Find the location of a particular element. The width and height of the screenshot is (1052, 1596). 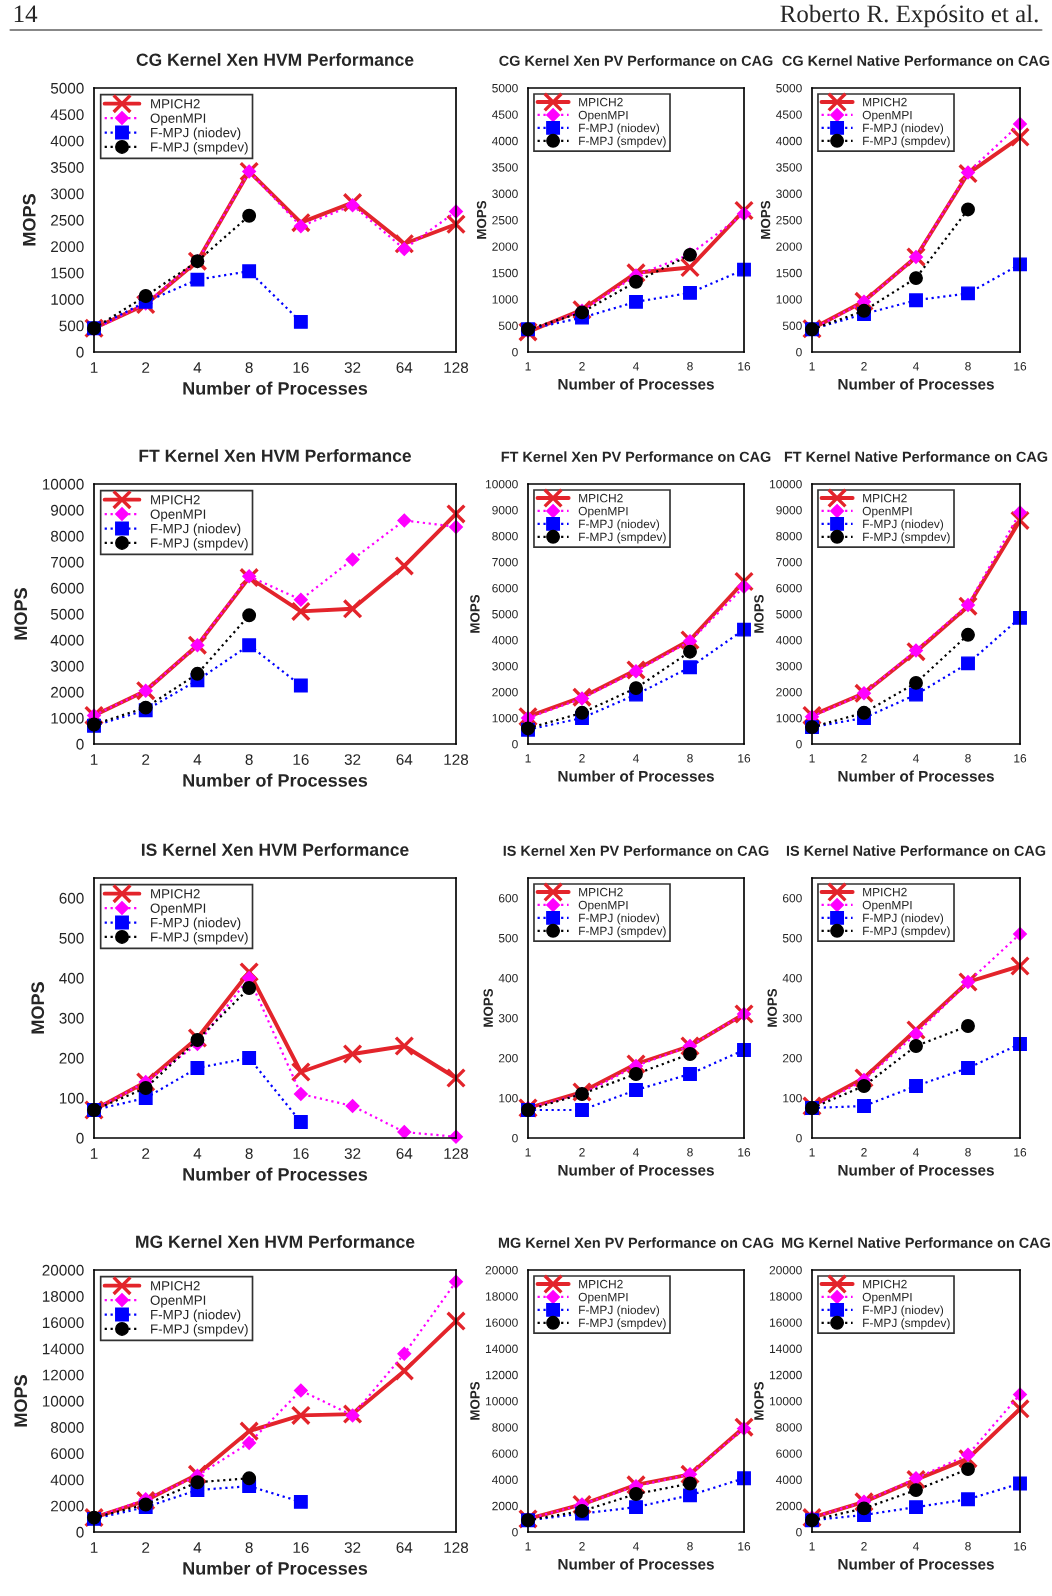

text: 14 is located at coordinates (26, 14).